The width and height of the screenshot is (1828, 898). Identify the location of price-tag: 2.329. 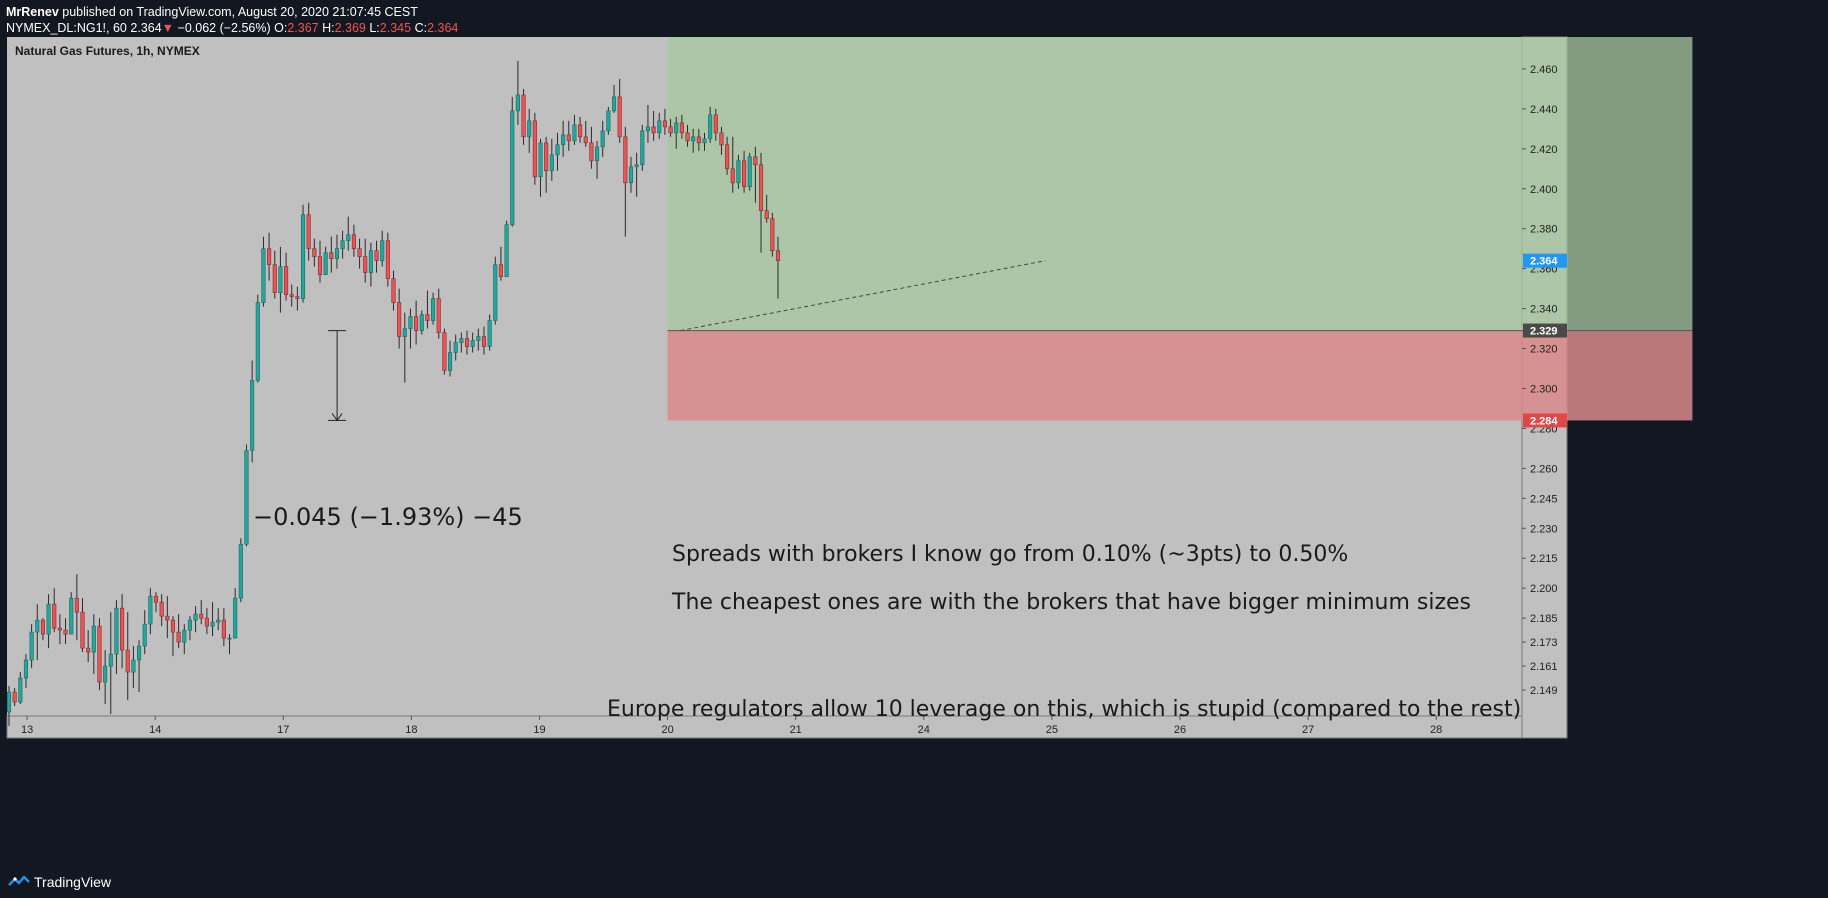
(1545, 330).